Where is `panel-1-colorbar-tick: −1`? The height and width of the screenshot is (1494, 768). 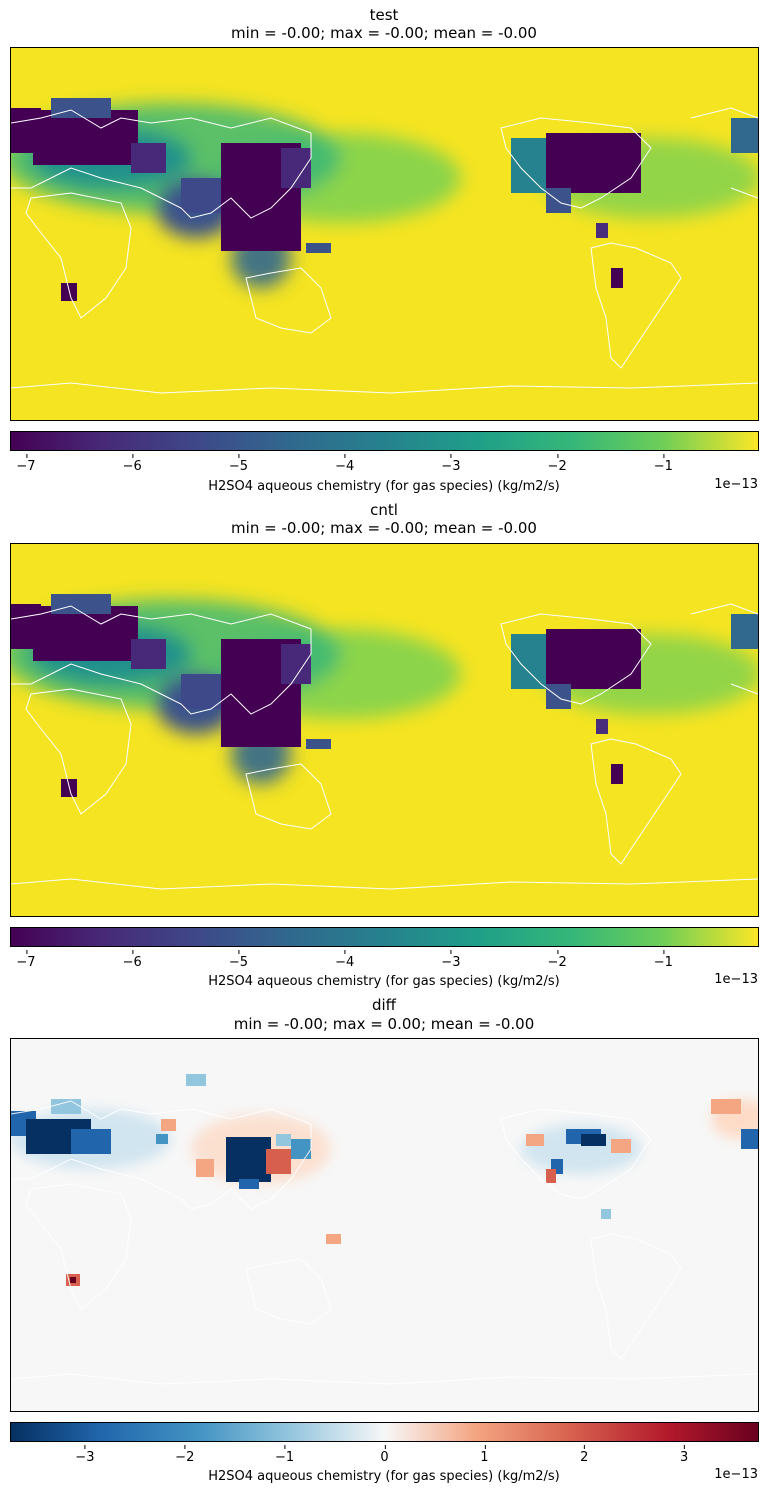
panel-1-colorbar-tick: −1 is located at coordinates (663, 464).